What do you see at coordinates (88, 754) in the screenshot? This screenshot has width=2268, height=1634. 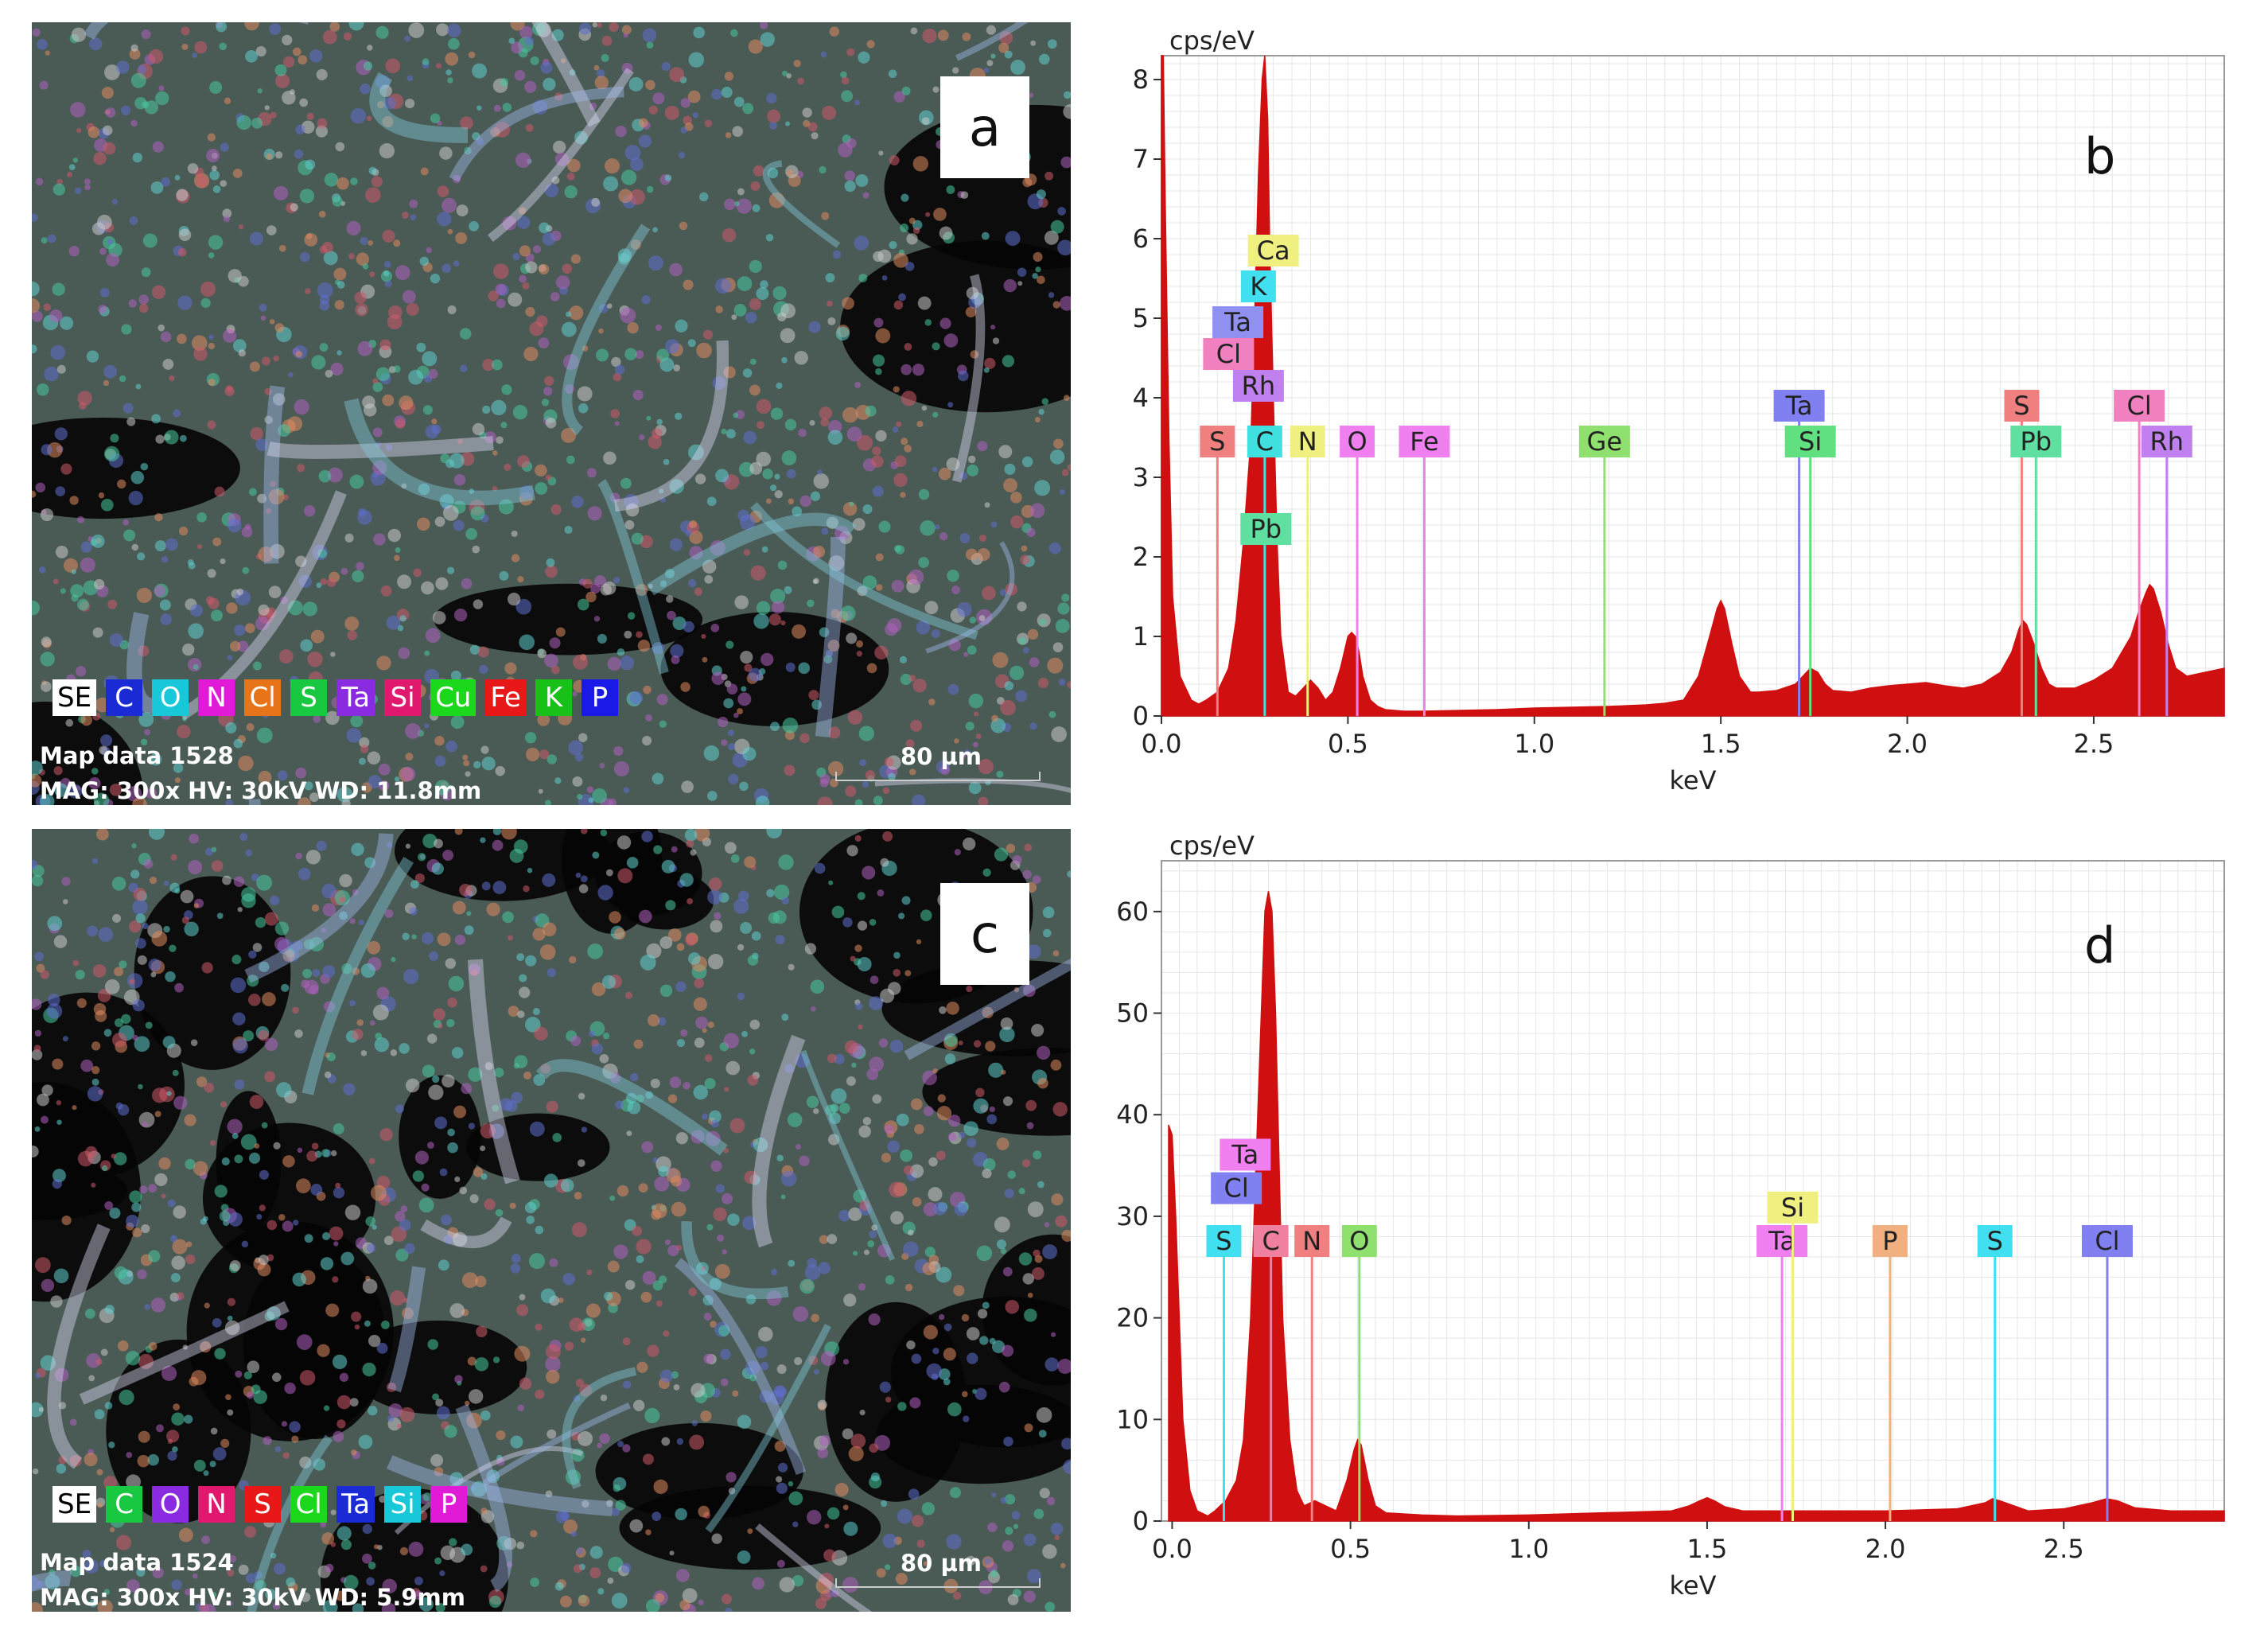 I see `map-dark-region` at bounding box center [88, 754].